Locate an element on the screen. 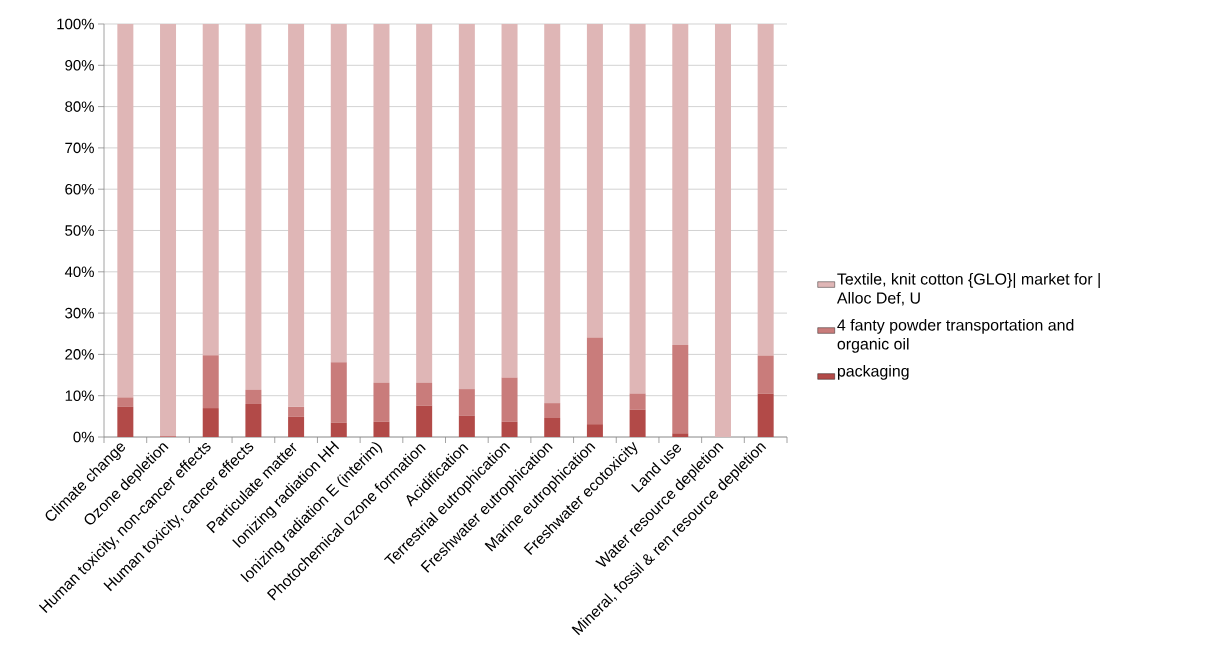 Image resolution: width=1208 pixels, height=670 pixels. y-tick-label: 30% is located at coordinates (79, 313).